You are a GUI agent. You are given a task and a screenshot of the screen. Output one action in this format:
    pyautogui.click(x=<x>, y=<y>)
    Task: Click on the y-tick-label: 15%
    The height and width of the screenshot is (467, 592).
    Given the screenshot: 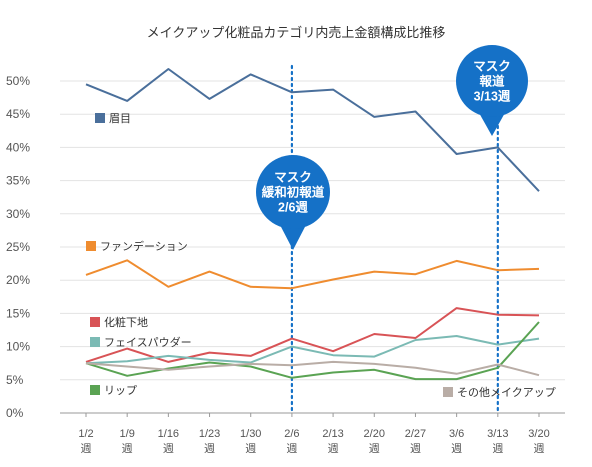 What is the action you would take?
    pyautogui.click(x=18, y=313)
    